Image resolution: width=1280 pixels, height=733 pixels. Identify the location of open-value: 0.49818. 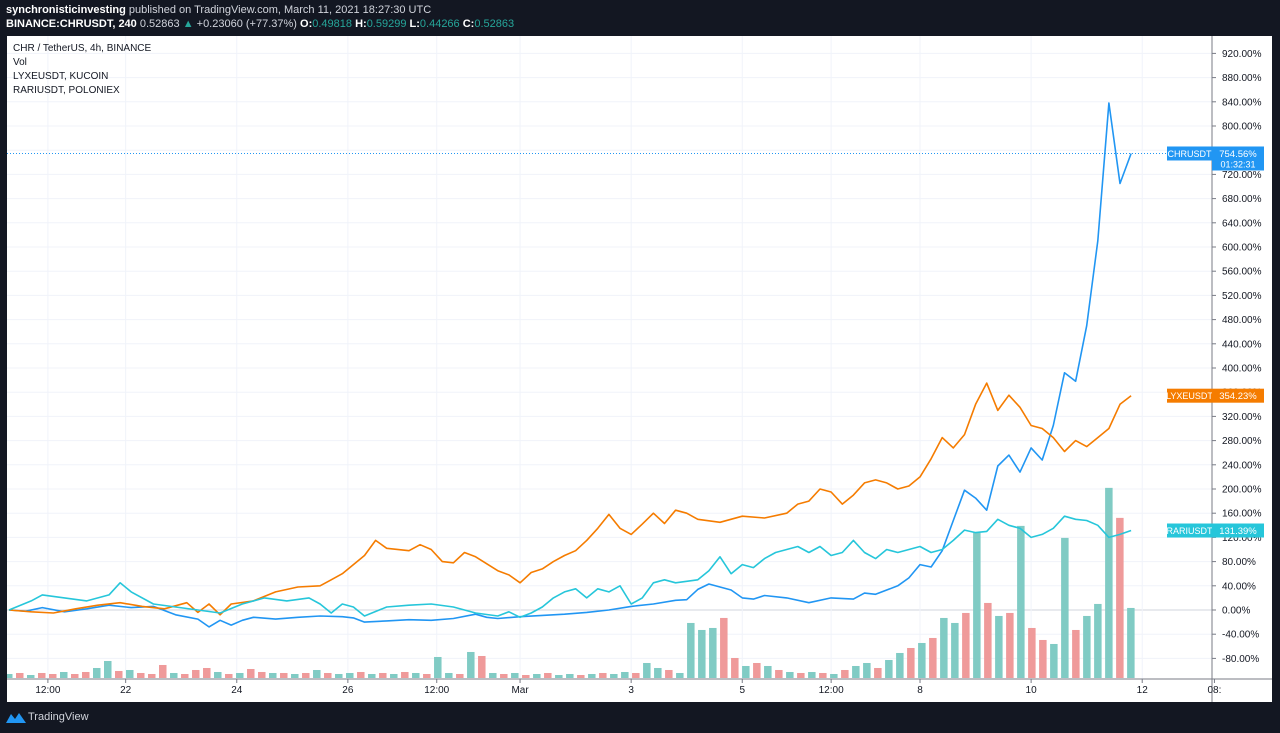
(332, 24).